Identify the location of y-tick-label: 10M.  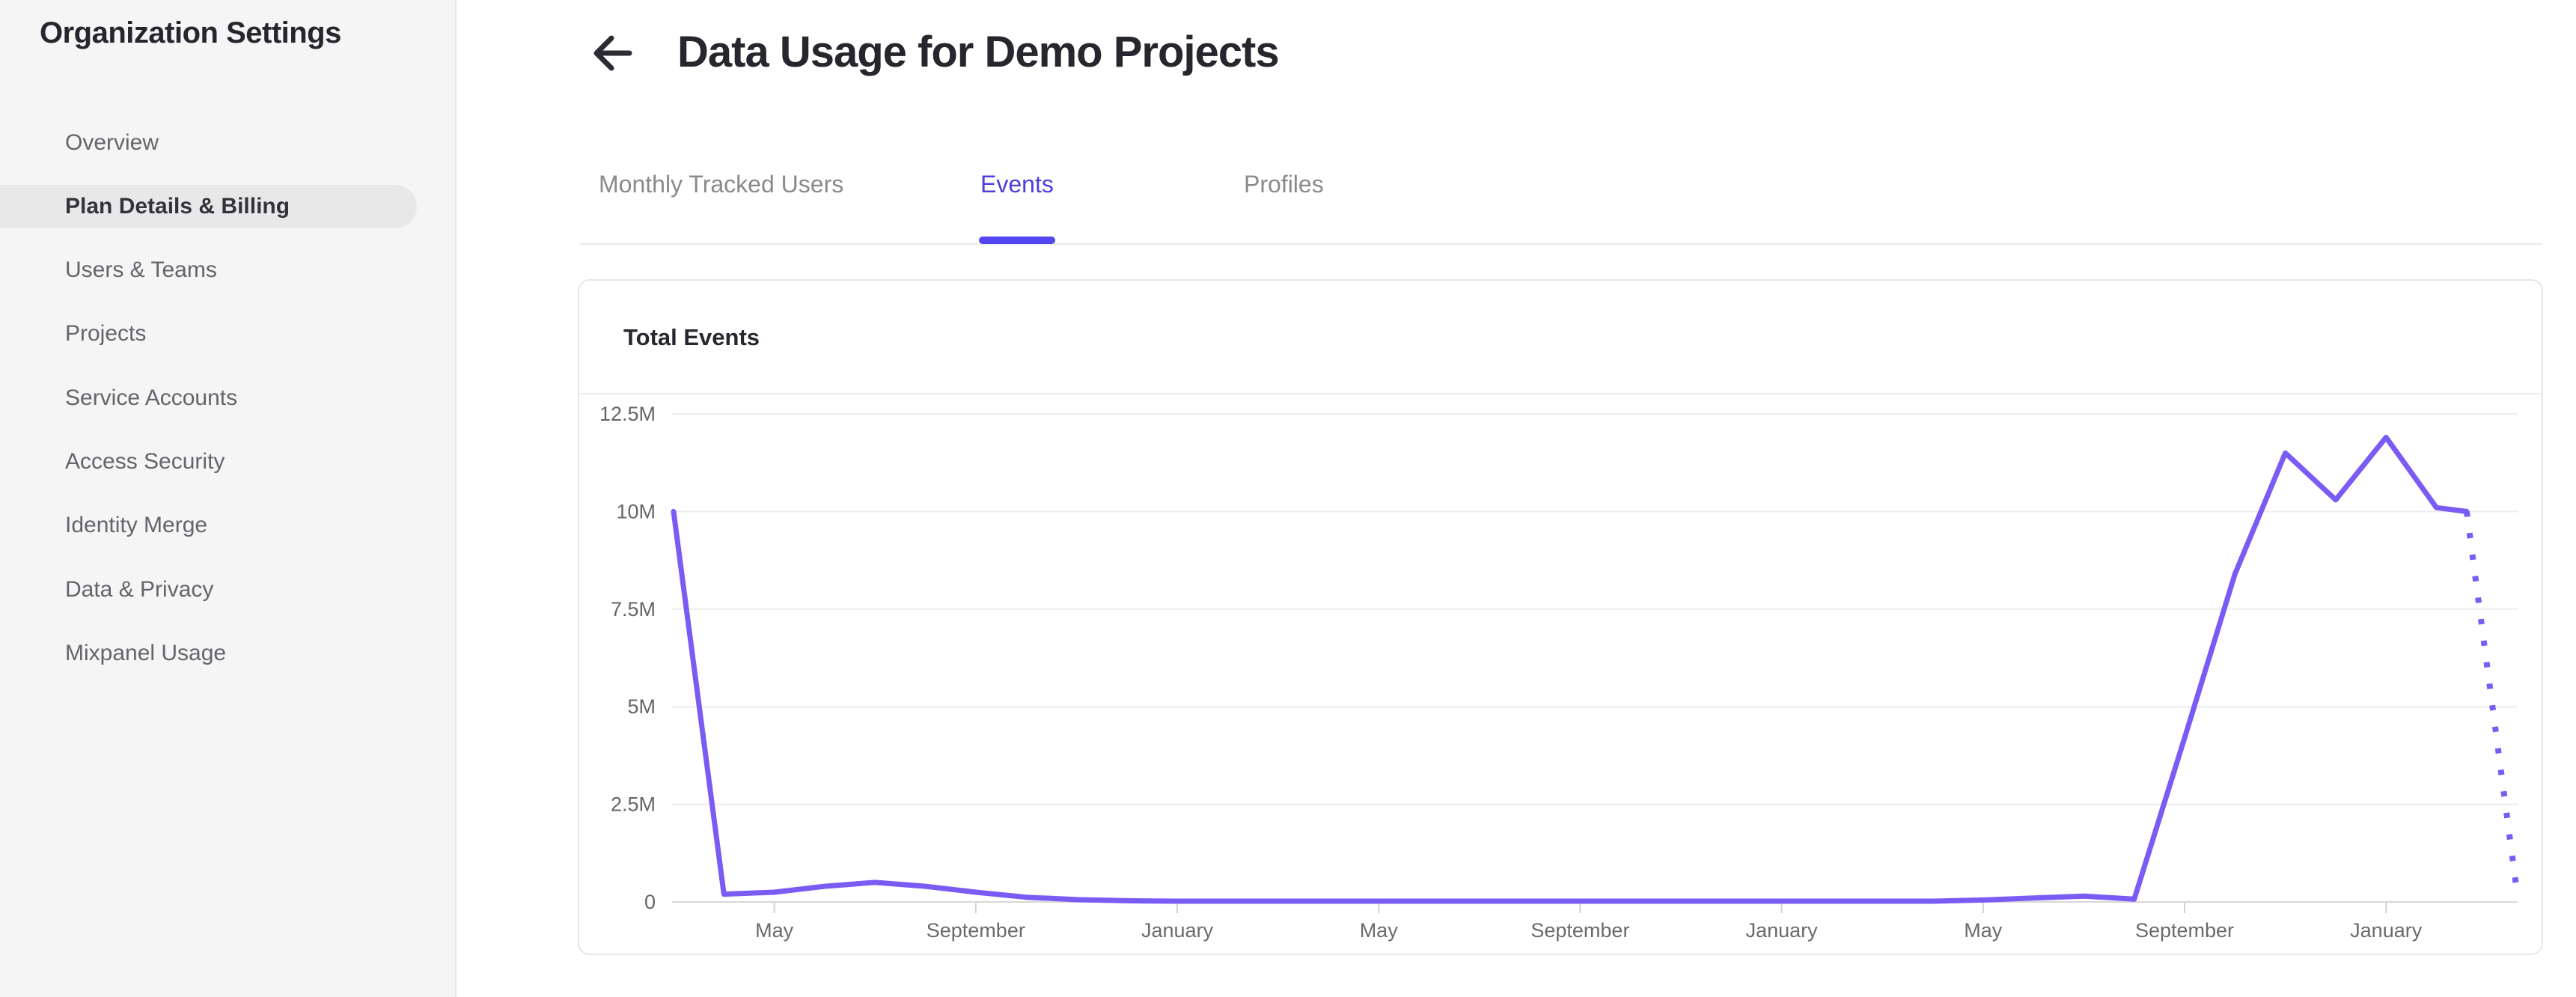
(636, 511).